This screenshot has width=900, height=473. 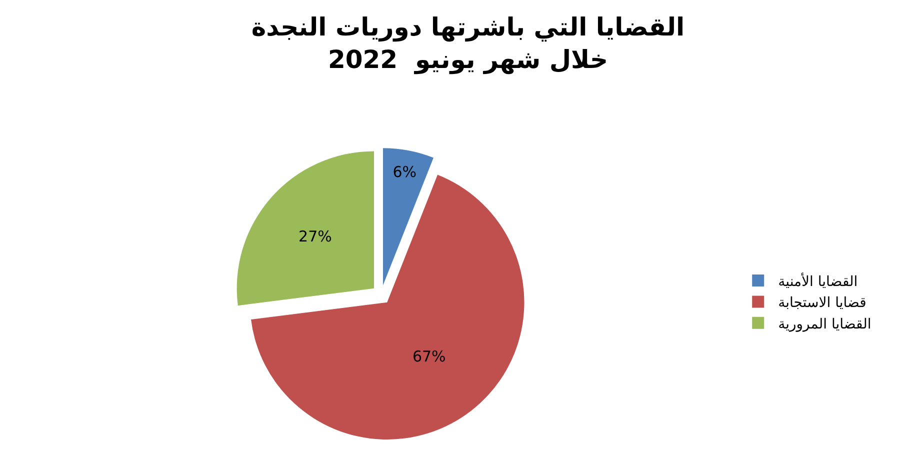 What do you see at coordinates (822, 303) in the screenshot?
I see `legend-label: قضايا الاستجابة` at bounding box center [822, 303].